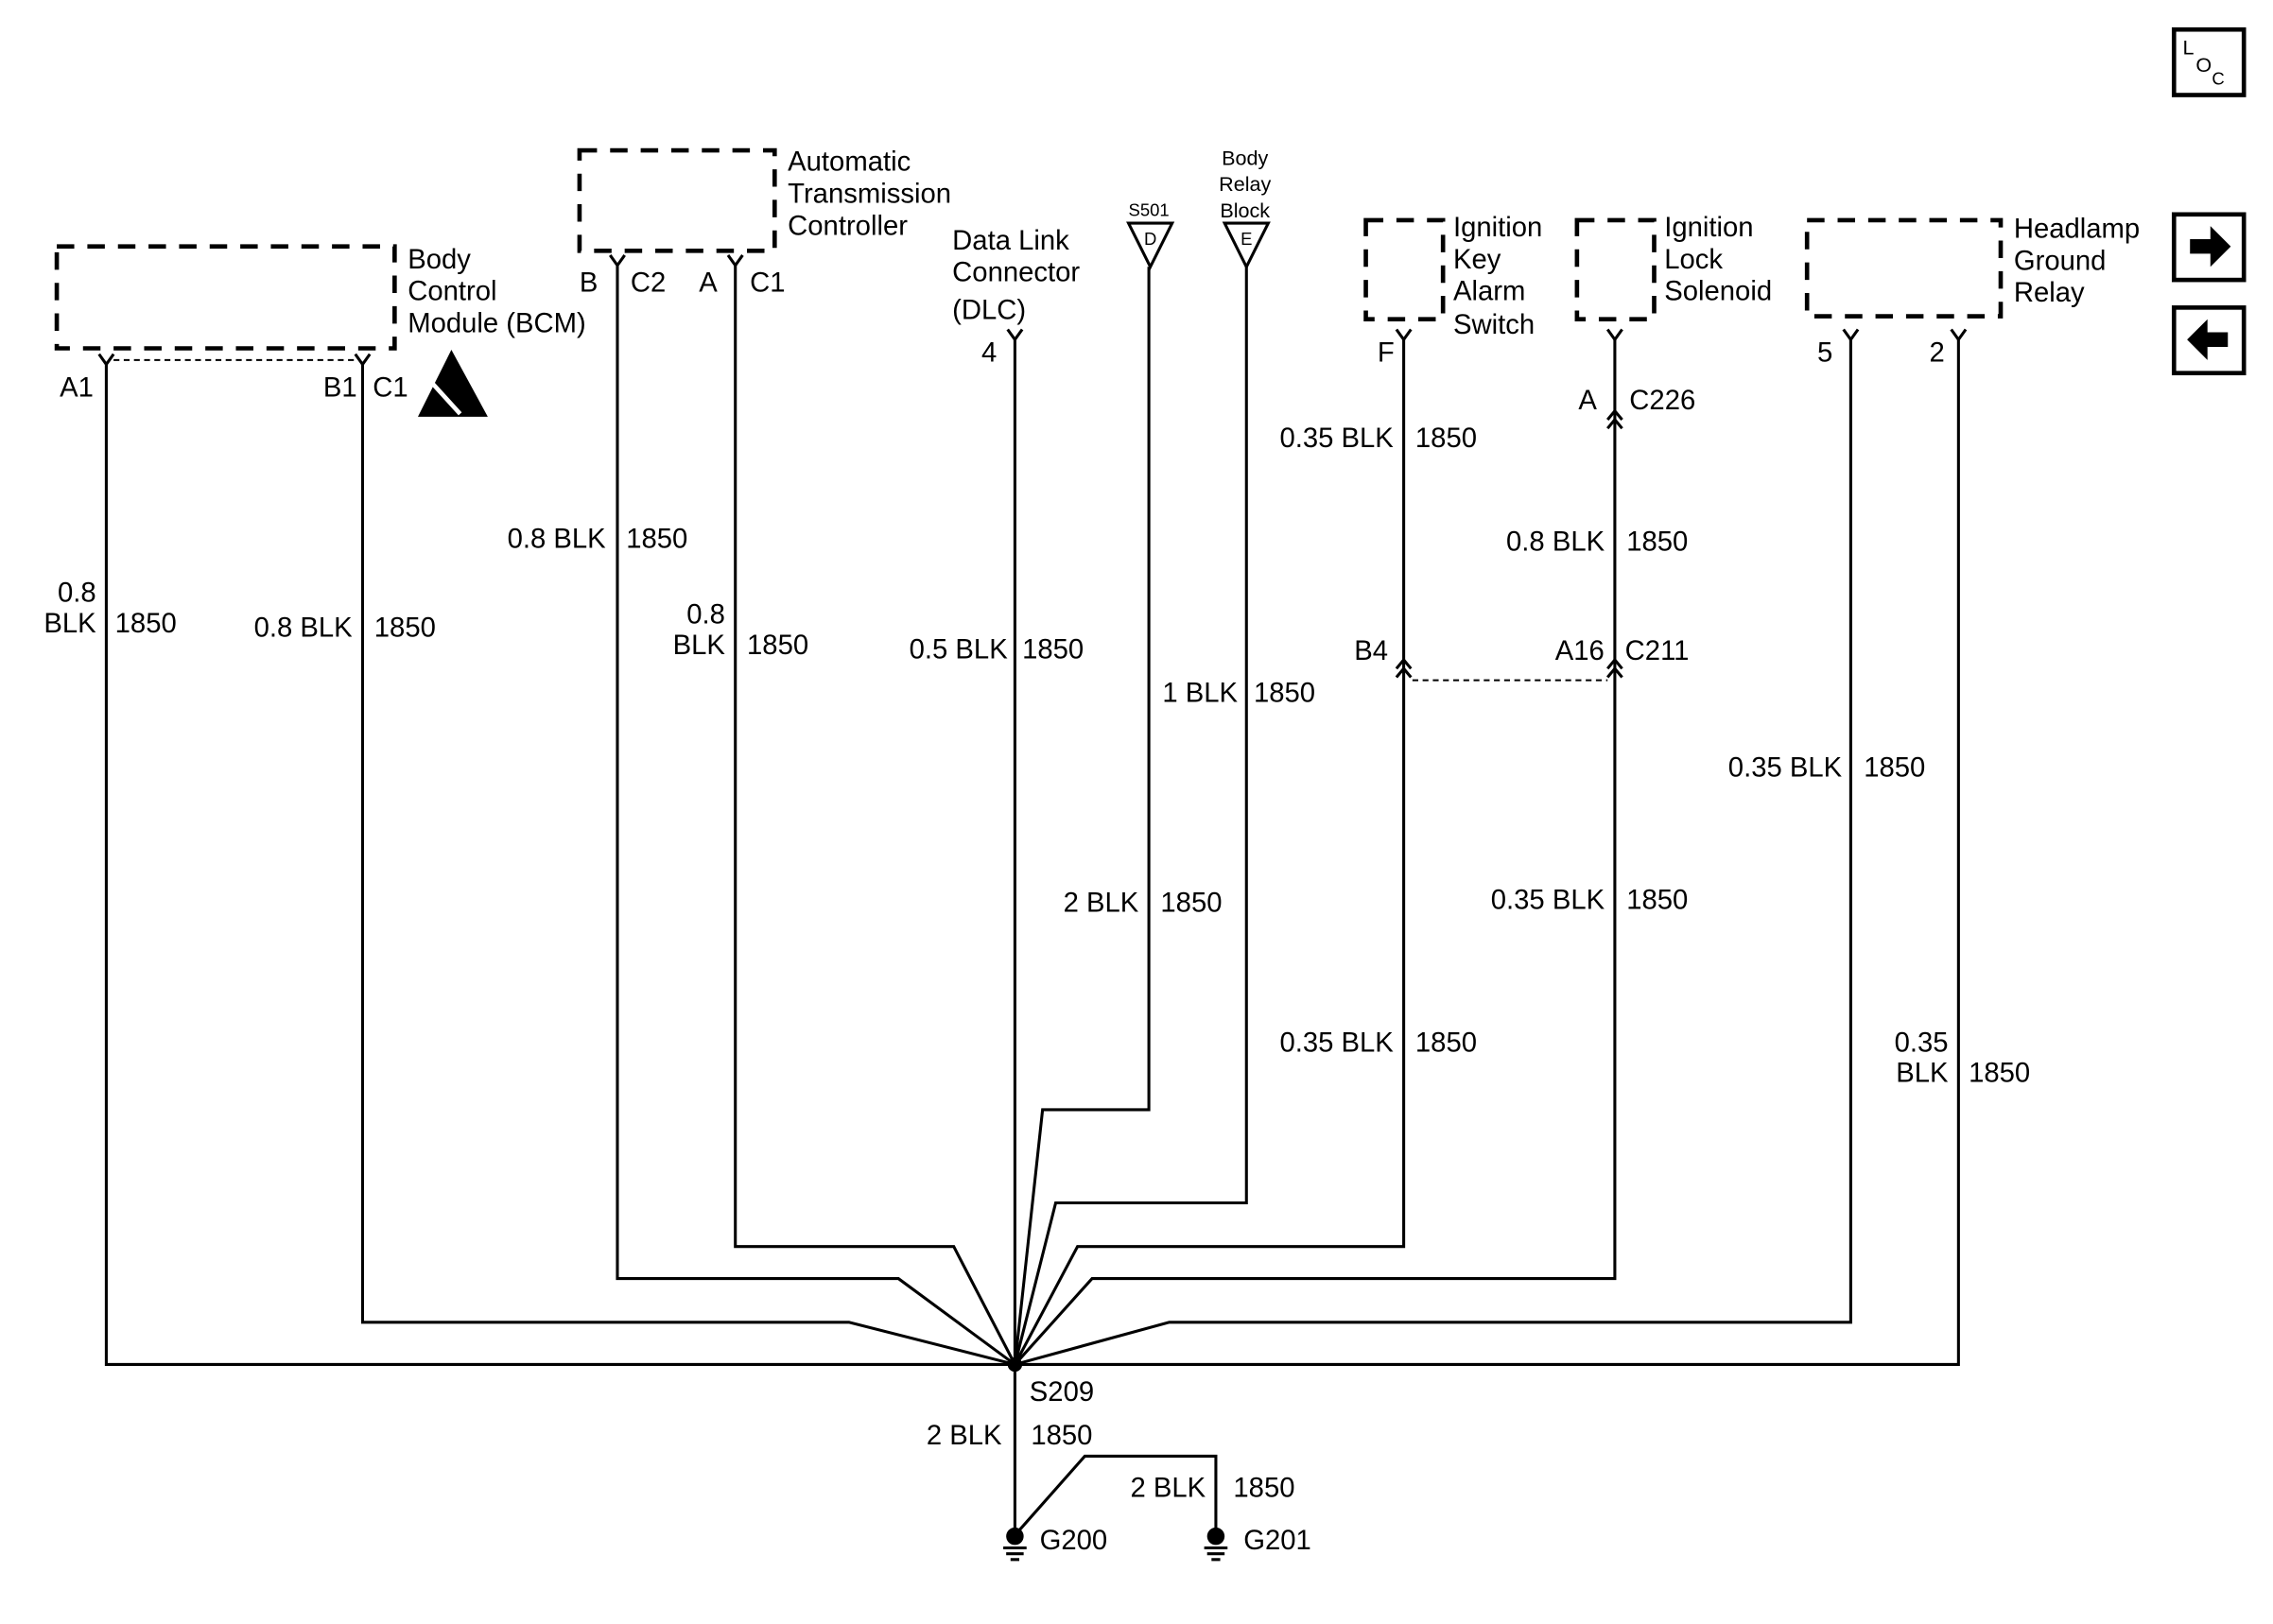 Image resolution: width=2273 pixels, height=1624 pixels. I want to click on headlamp-relay-label: Headlamp Ground Relay, so click(2077, 261).